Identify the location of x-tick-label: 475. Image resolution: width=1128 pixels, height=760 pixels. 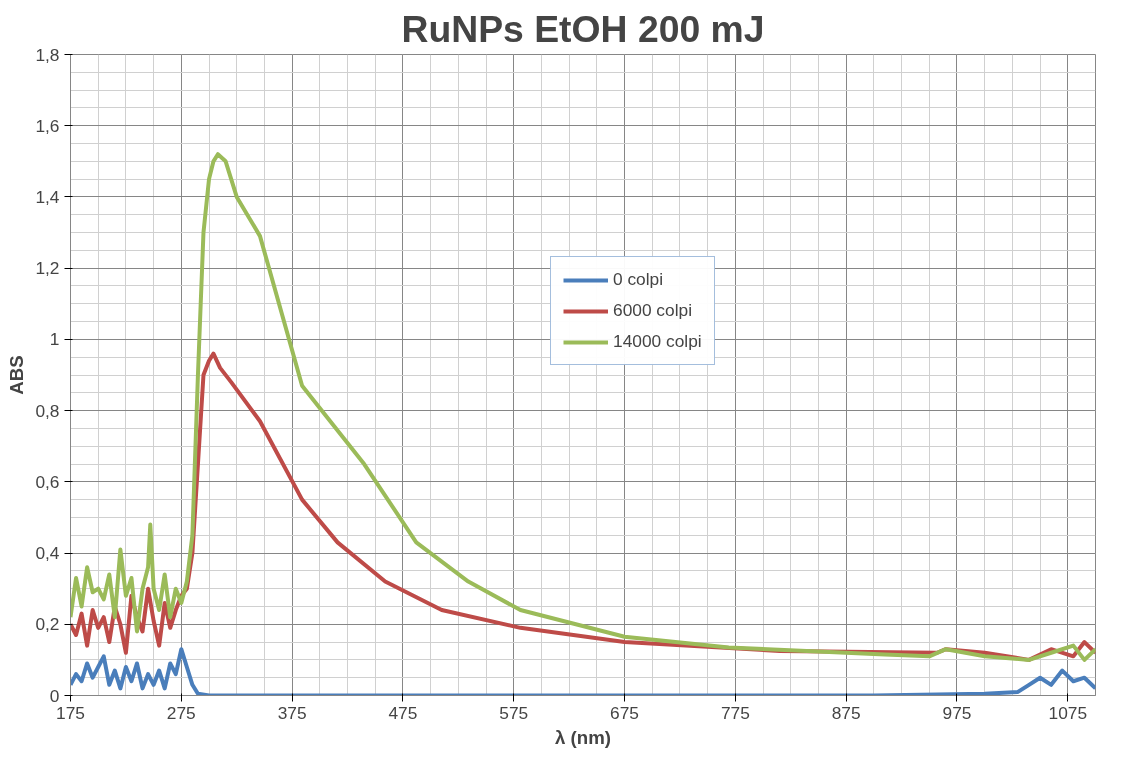
(403, 712).